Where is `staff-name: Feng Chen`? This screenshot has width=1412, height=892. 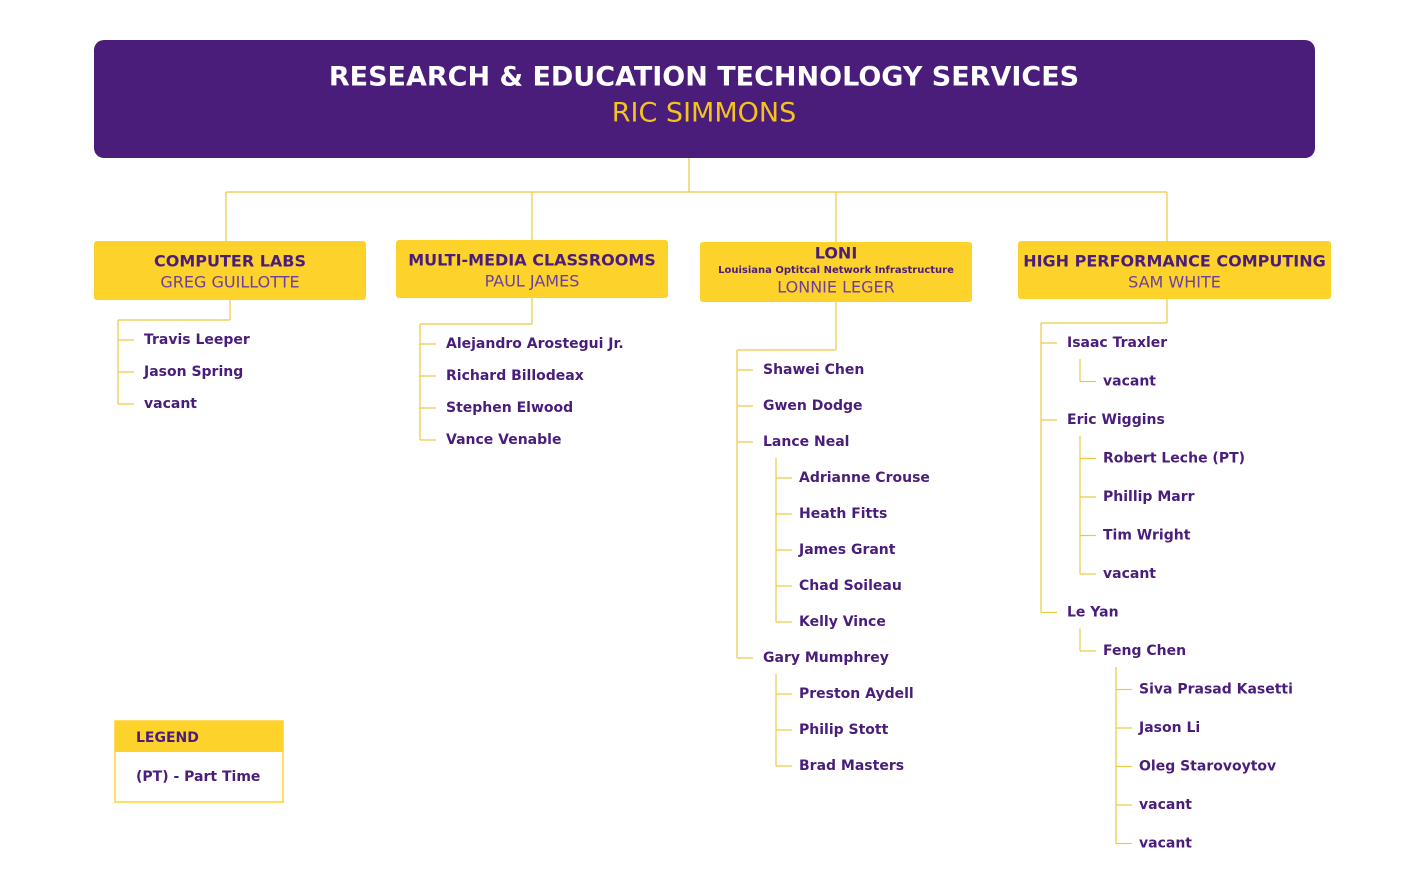
staff-name: Feng Chen is located at coordinates (1144, 651).